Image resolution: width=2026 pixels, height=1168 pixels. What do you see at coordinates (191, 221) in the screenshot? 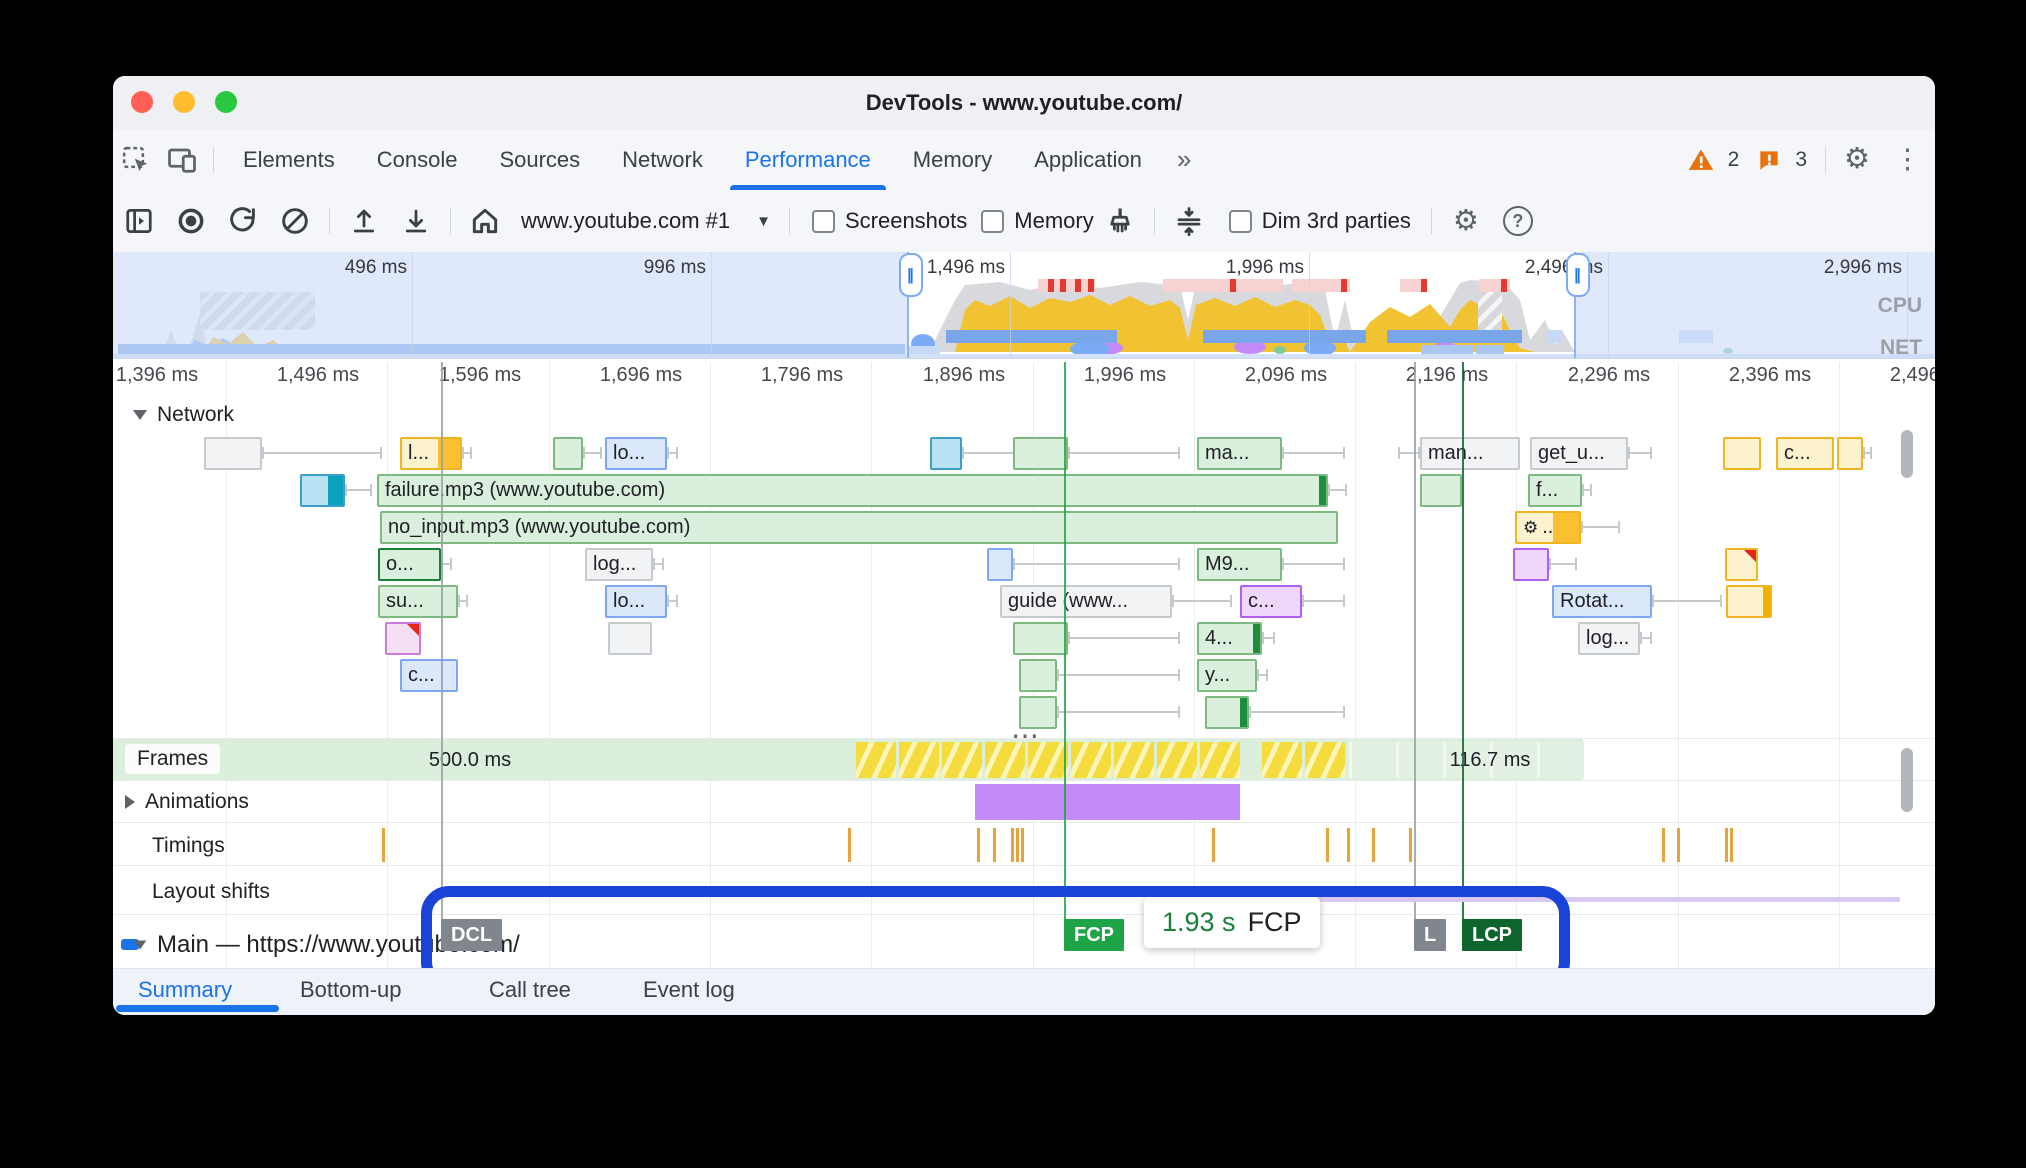
I see `record-icon` at bounding box center [191, 221].